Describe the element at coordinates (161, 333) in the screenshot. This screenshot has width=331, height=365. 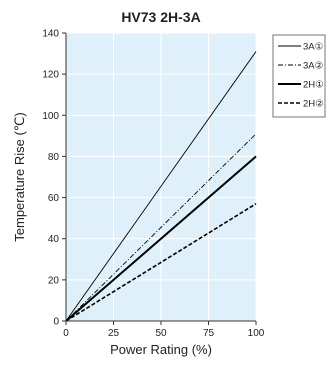
I see `x-tick-label: 50` at that location.